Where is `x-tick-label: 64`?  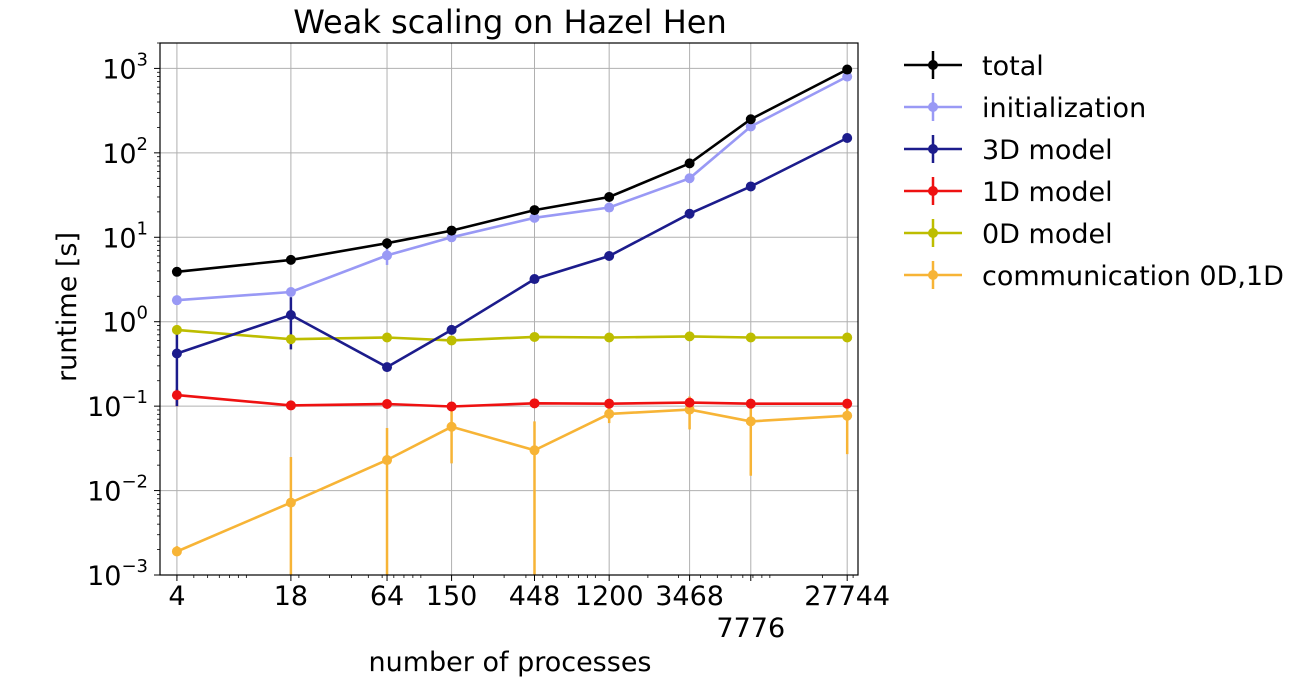
x-tick-label: 64 is located at coordinates (387, 596).